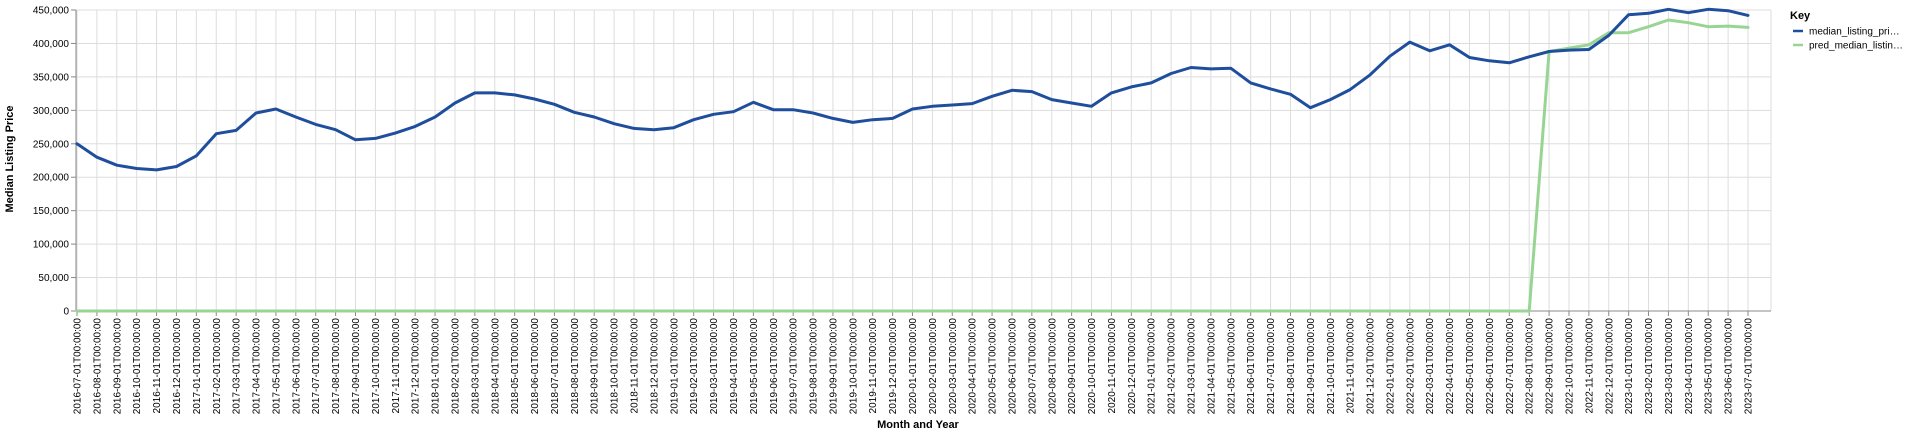 This screenshot has height=434, width=1920. I want to click on x-tick-label: 2022-11-01T00:00:00, so click(1589, 366).